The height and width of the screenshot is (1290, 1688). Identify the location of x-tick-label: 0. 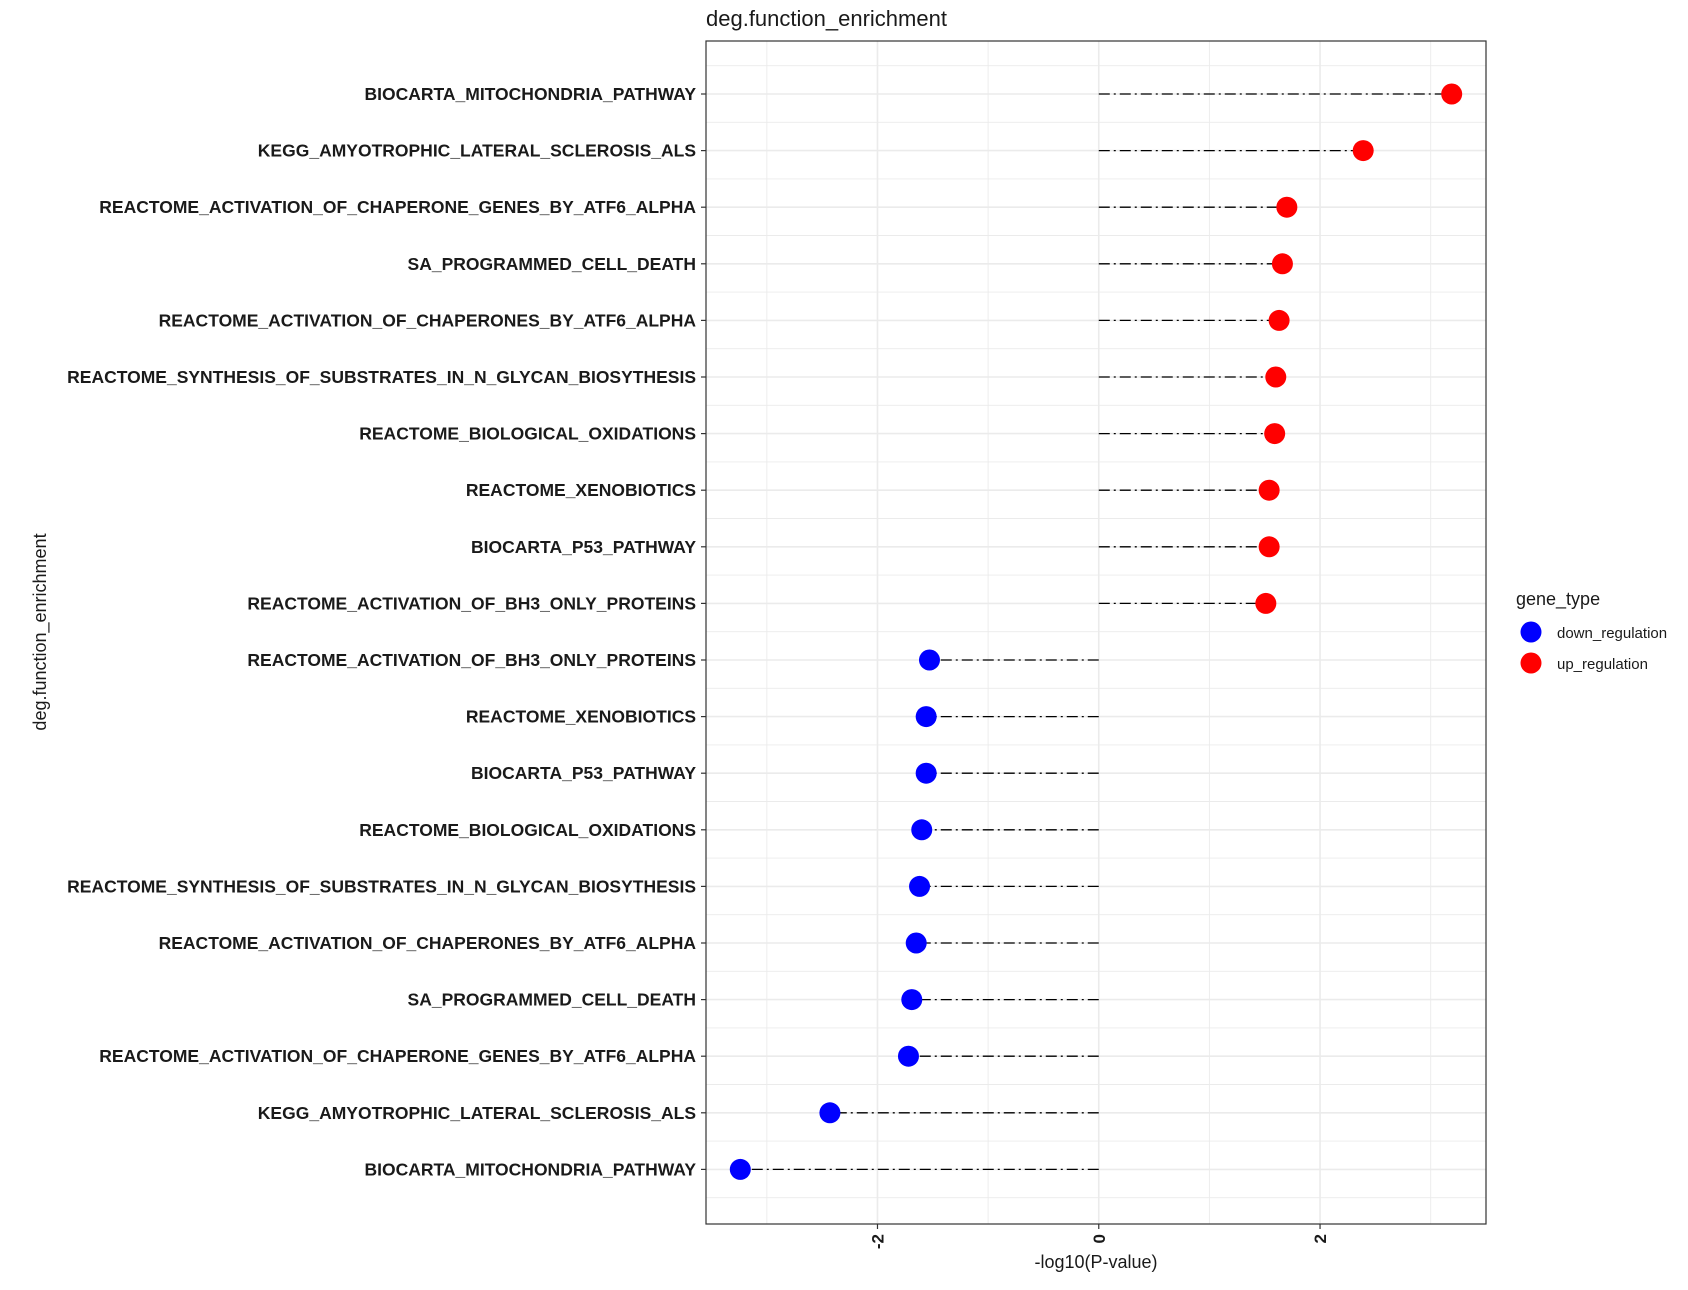
(1099, 1238).